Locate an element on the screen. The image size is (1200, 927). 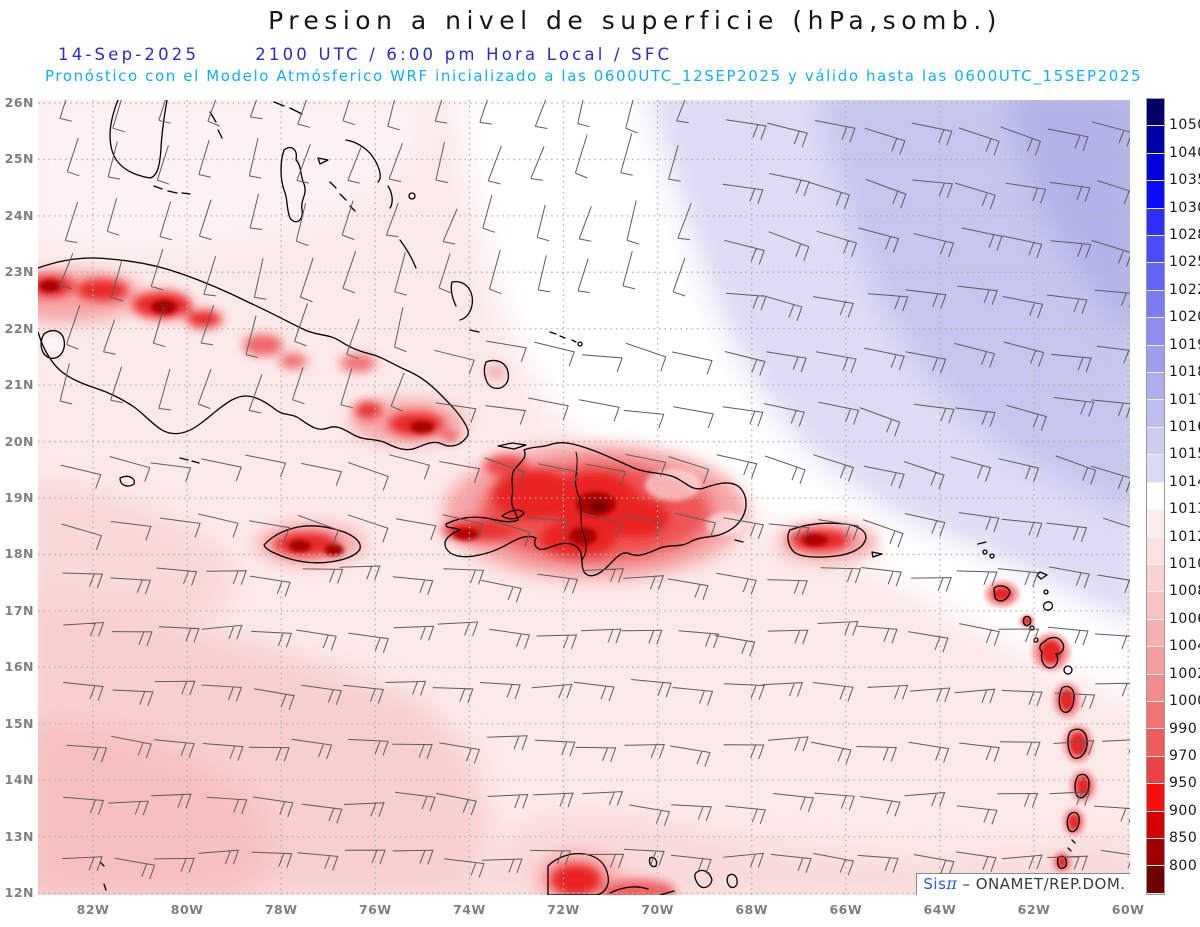
colorbar-tick-label: 1014 is located at coordinates (1184, 481).